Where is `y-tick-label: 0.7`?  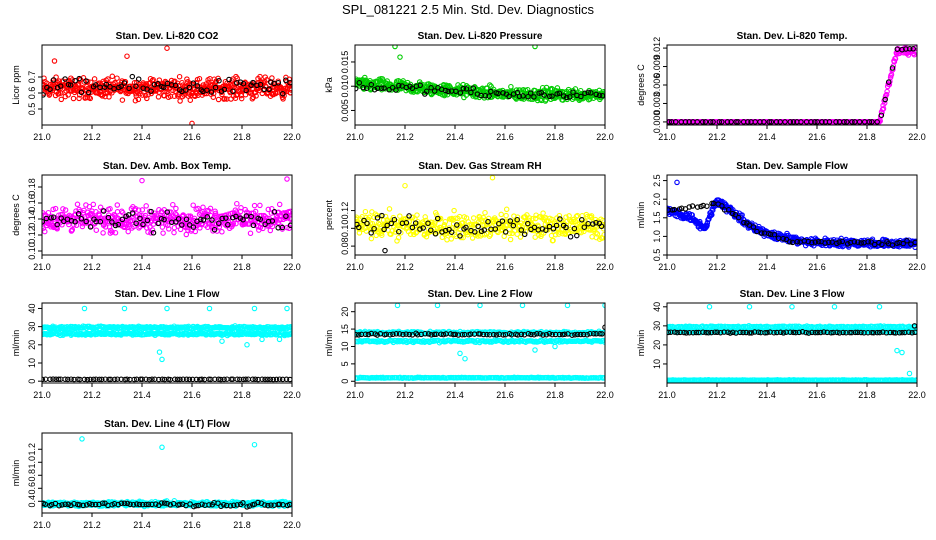
y-tick-label: 0.7 is located at coordinates (32, 77).